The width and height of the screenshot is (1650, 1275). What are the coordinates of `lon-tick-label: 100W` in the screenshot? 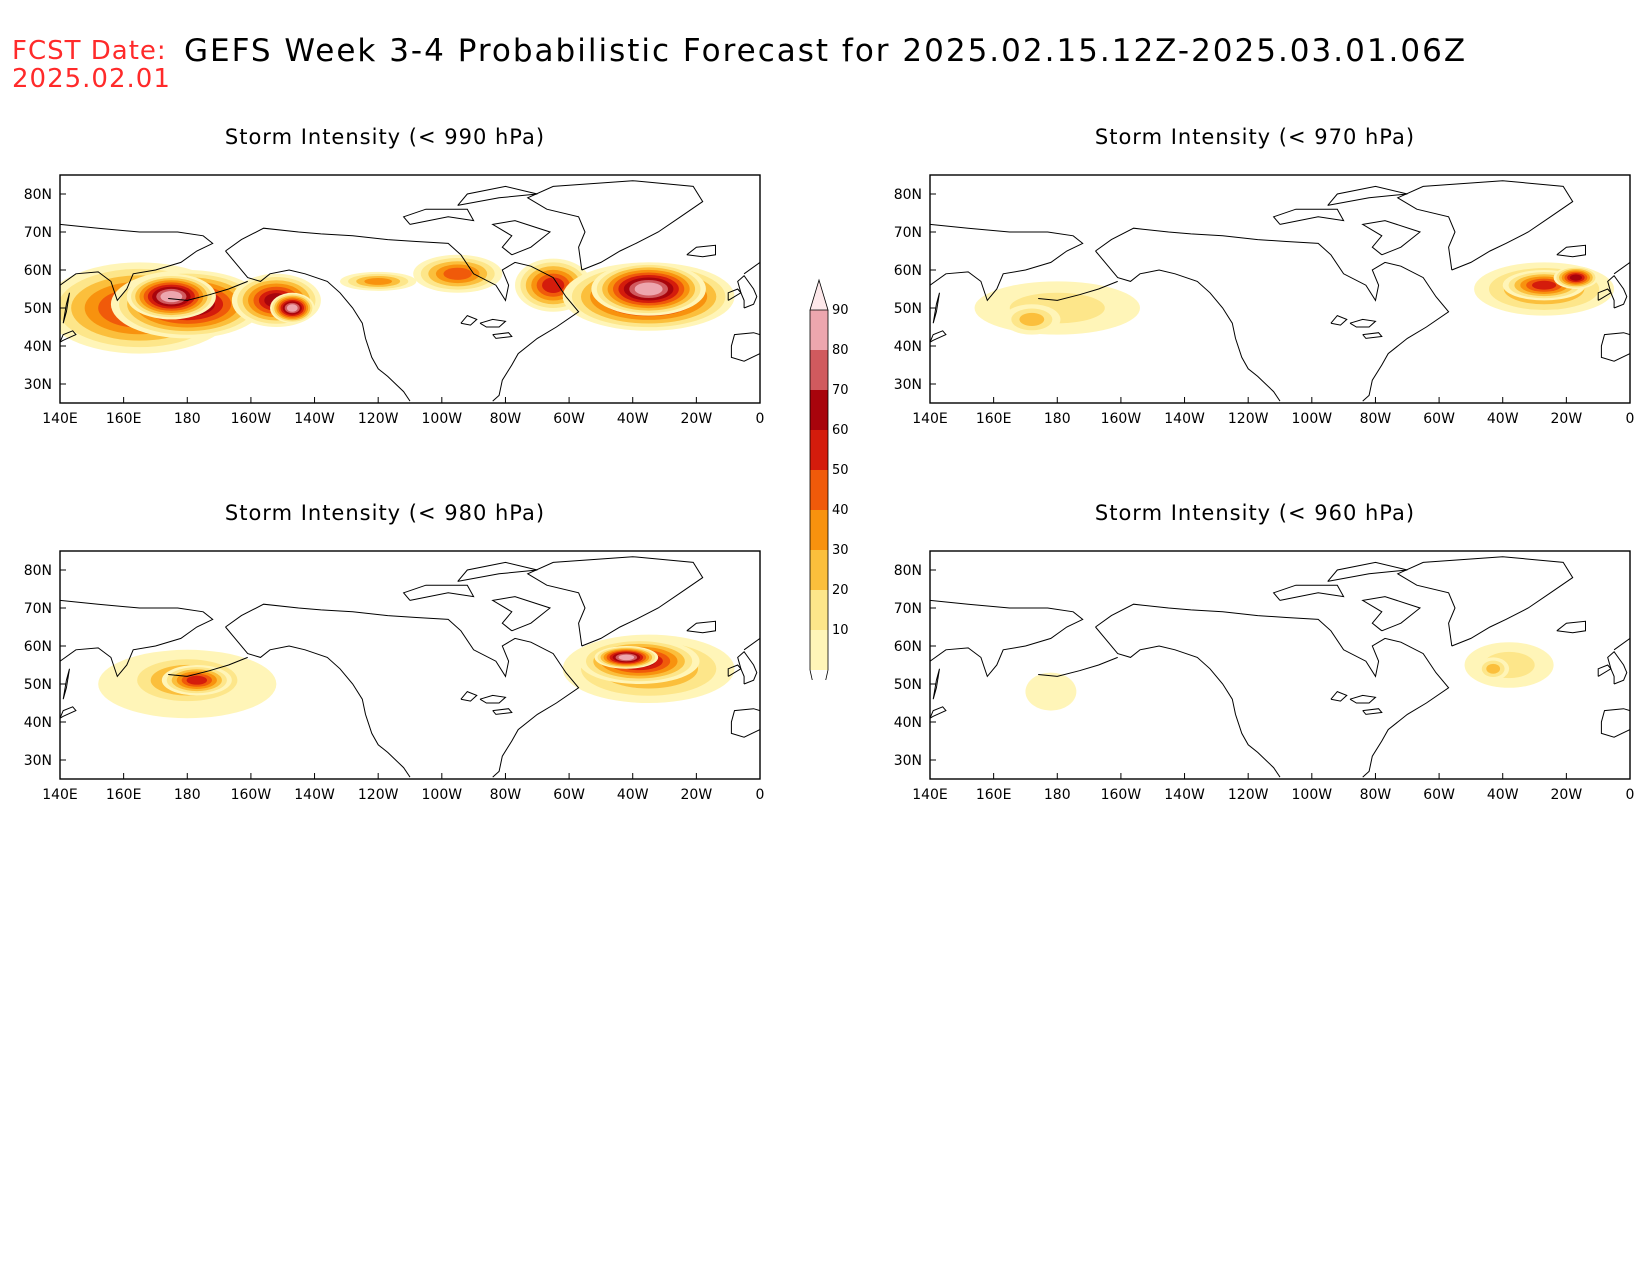 It's located at (1312, 419).